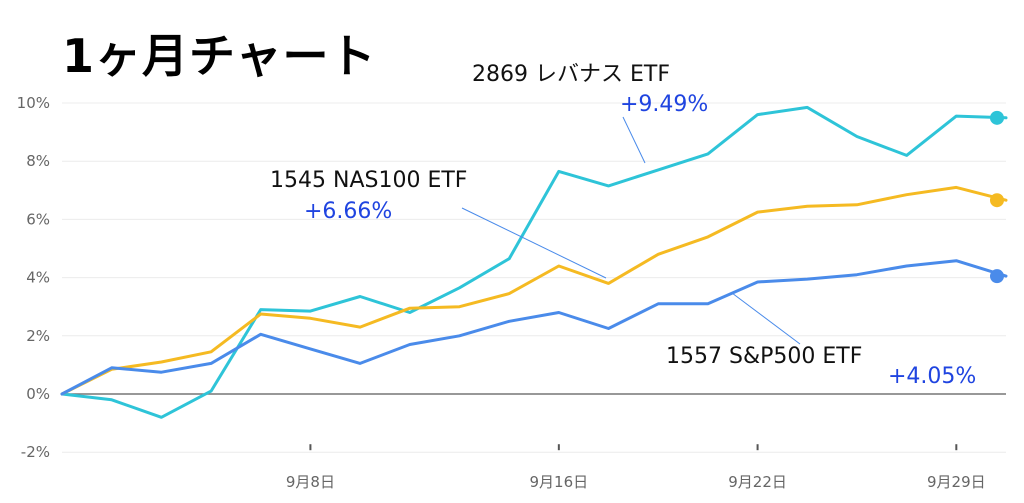 The width and height of the screenshot is (1024, 503). What do you see at coordinates (368, 180) in the screenshot?
I see `series-name-label-1: 1545 NAS100 ETF` at bounding box center [368, 180].